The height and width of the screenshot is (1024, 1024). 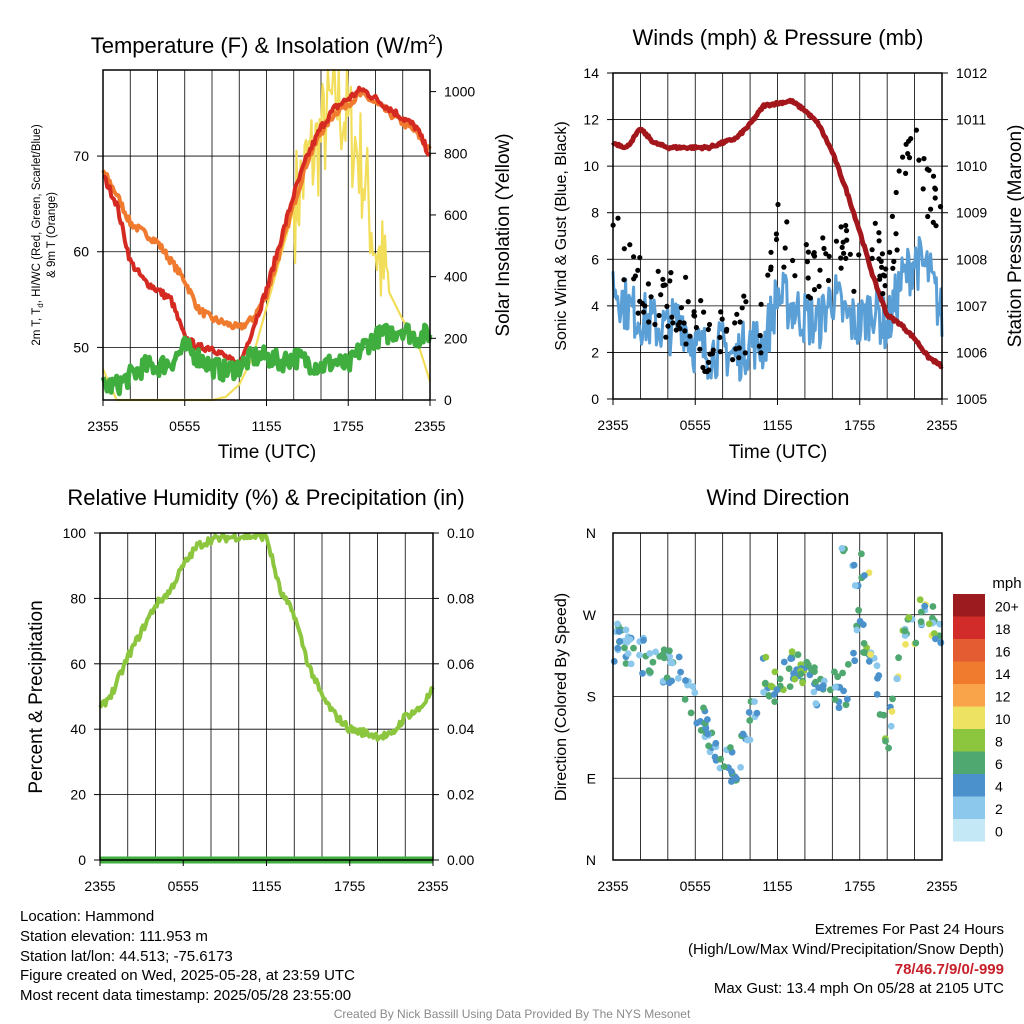 I want to click on y-tick-label: 40, so click(x=78, y=729).